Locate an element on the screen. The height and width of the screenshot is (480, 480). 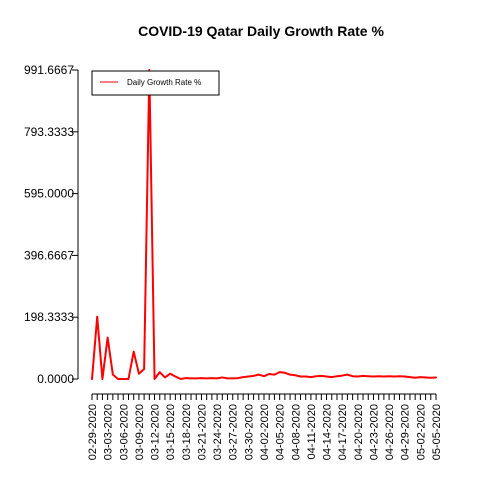
y-tick-label: 396.6667 is located at coordinates (49, 255).